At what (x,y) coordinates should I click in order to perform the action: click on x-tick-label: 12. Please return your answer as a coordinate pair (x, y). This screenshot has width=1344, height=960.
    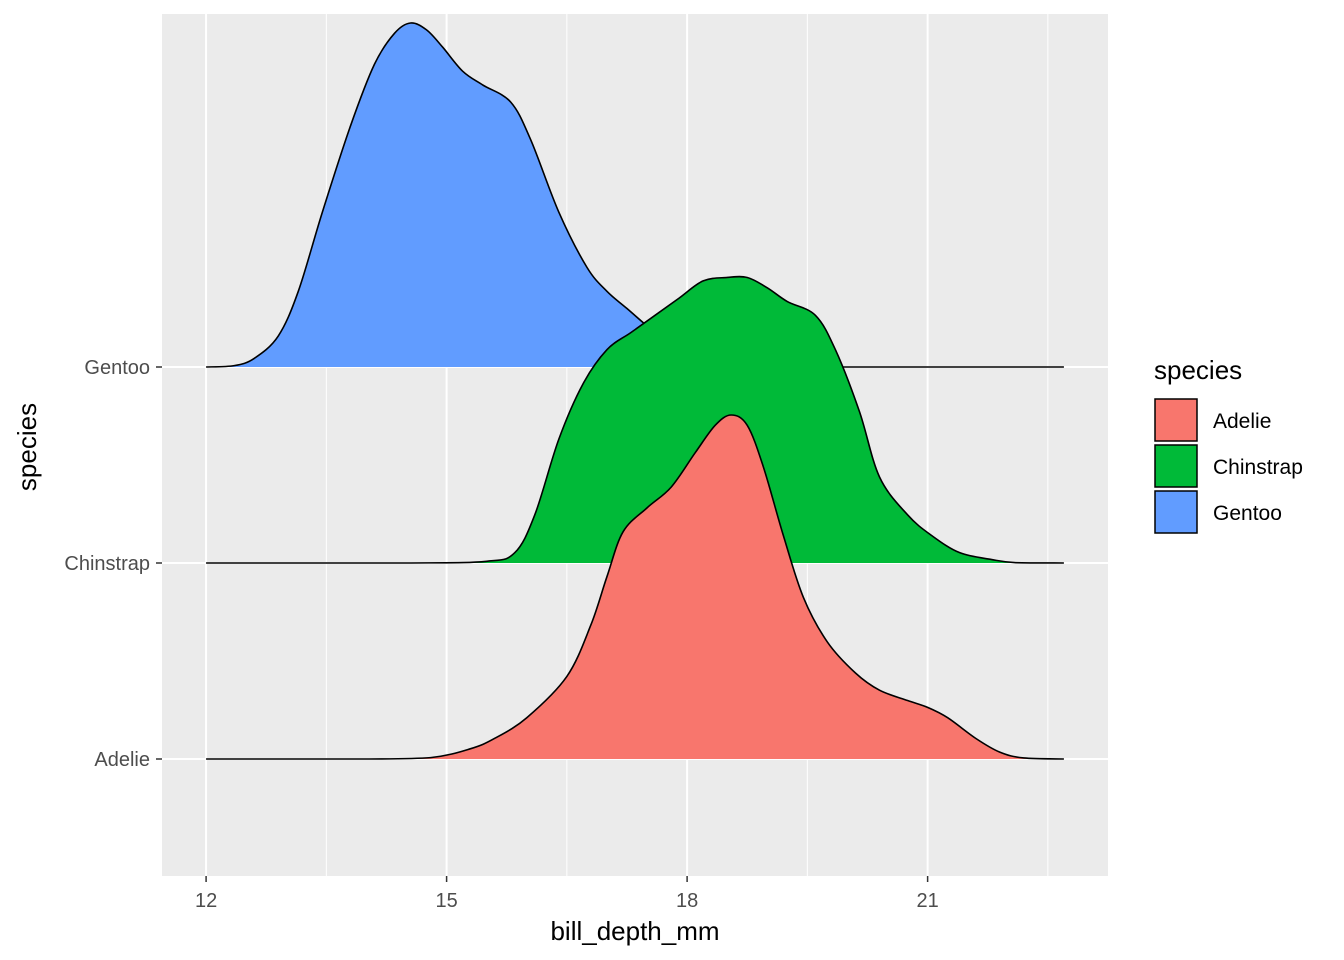
    Looking at the image, I should click on (206, 901).